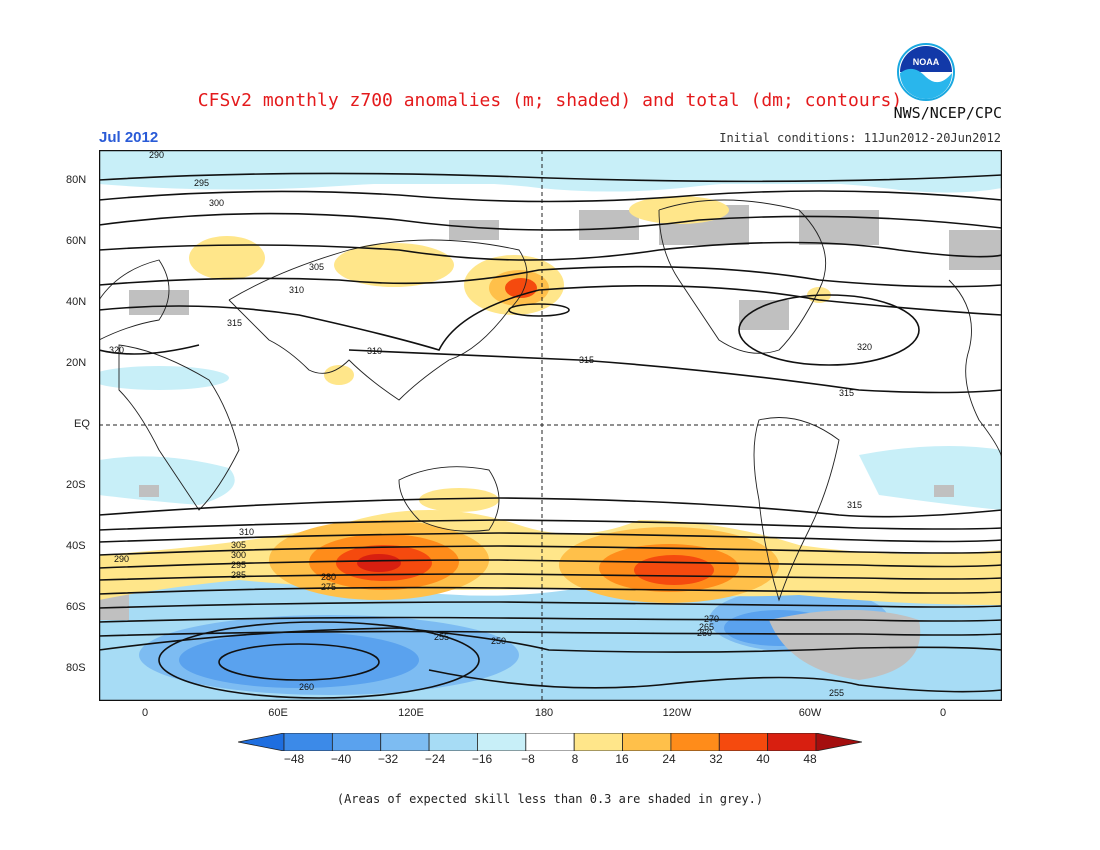 The width and height of the screenshot is (1100, 850). Describe the element at coordinates (498, 641) in the screenshot. I see `contour-label: 250` at that location.